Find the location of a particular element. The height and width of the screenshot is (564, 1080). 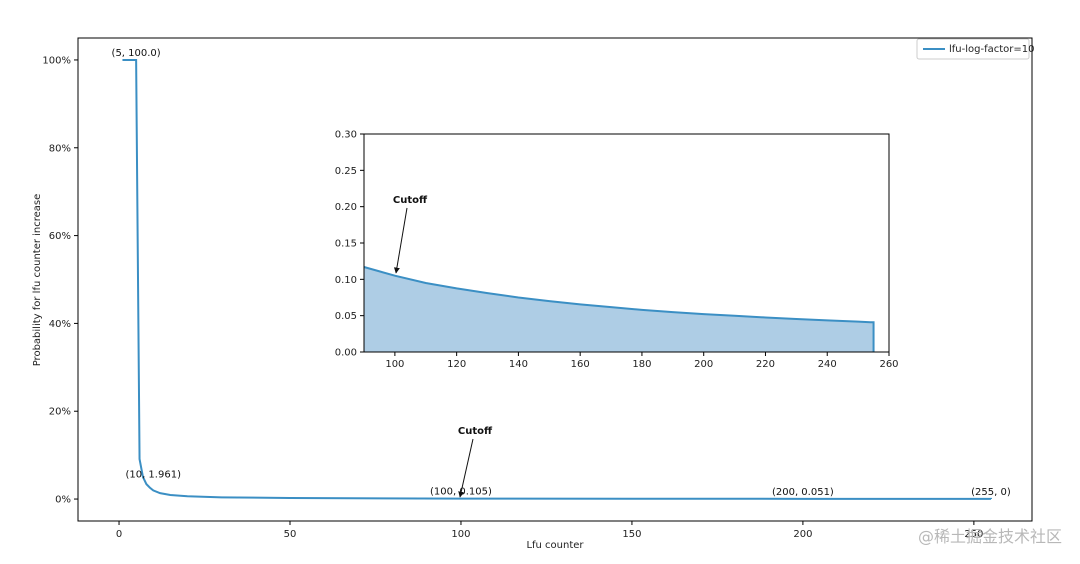

inset-x-tick-label: 240 is located at coordinates (827, 364).